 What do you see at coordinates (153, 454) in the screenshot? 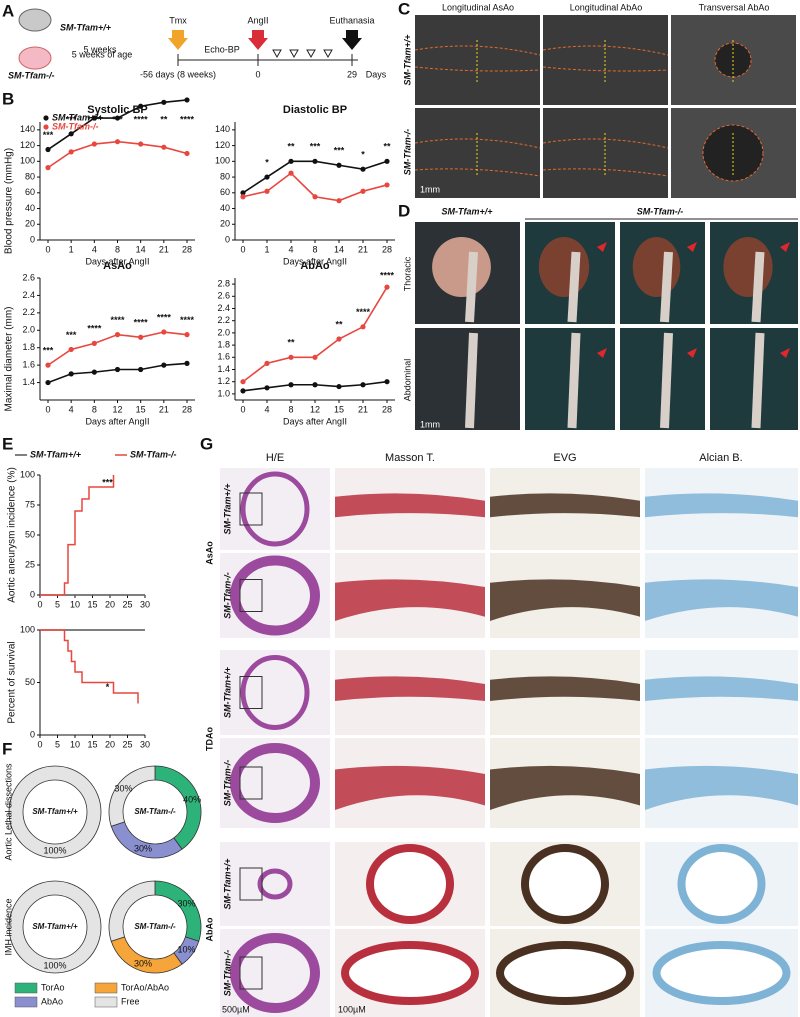
I see `legend-label: SM-Tfam-/-` at bounding box center [153, 454].